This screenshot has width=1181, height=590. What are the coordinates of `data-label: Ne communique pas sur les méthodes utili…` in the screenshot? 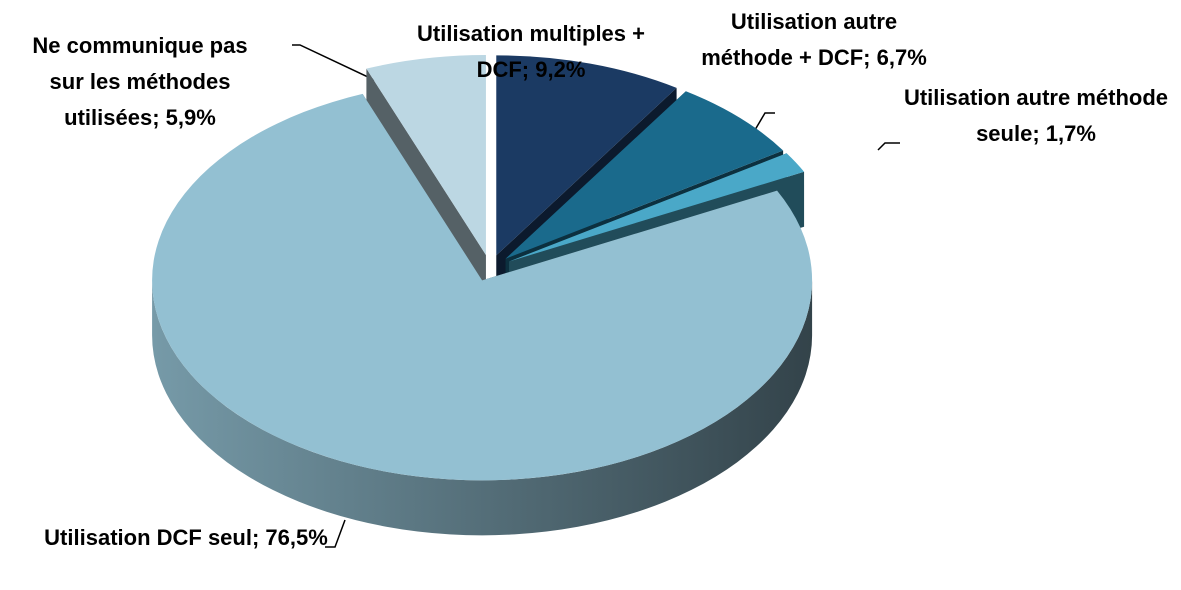 It's located at (140, 81).